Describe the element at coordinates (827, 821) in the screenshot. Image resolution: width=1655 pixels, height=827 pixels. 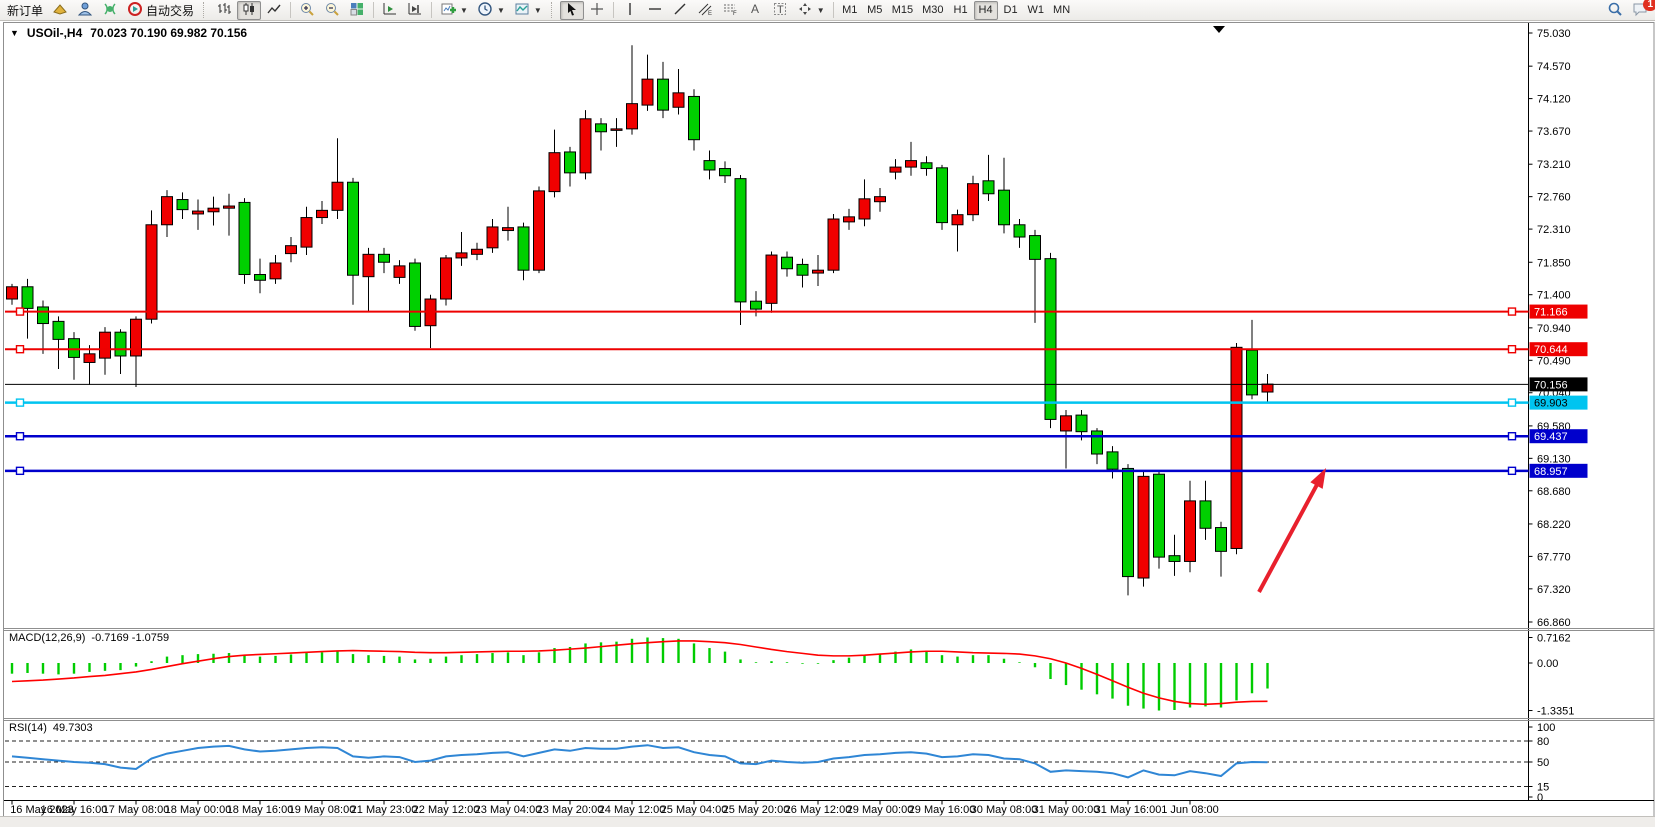
I see `status-bar` at that location.